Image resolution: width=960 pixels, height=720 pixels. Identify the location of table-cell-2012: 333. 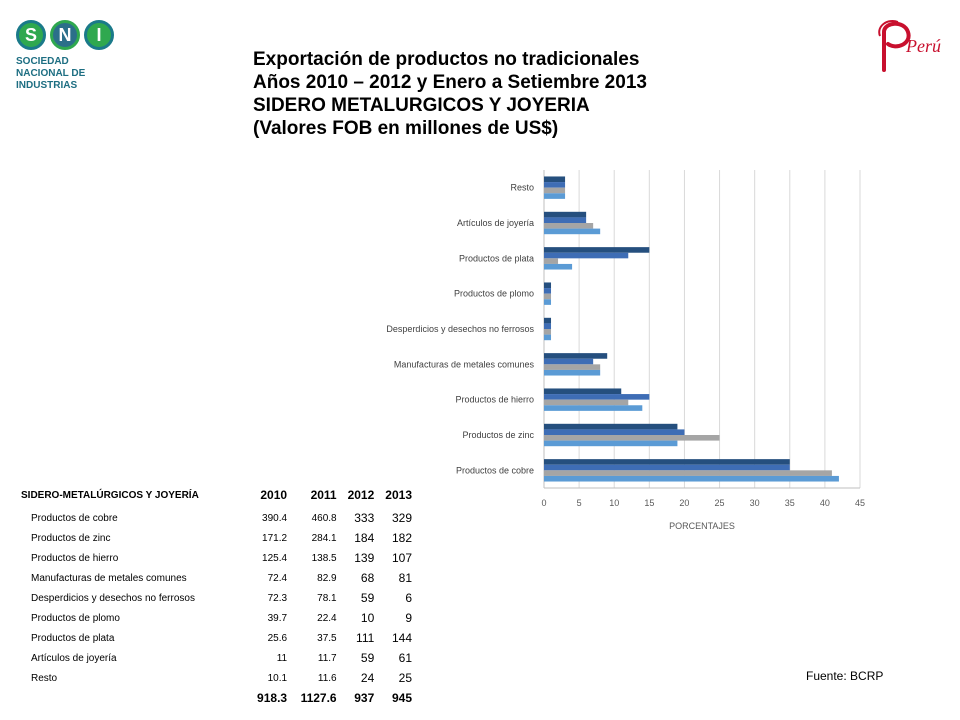
(364, 518).